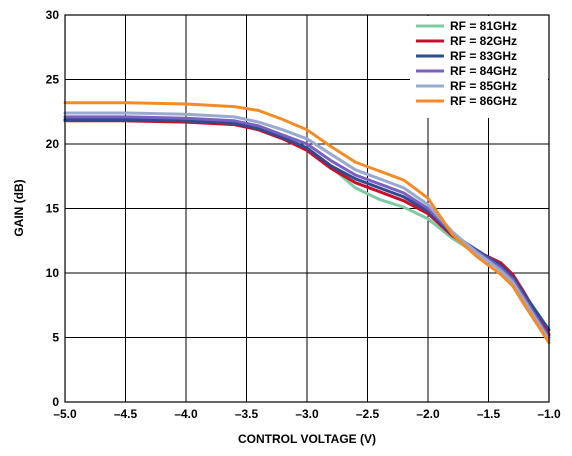 The image size is (572, 456). What do you see at coordinates (53, 144) in the screenshot?
I see `y-tick-label: 20` at bounding box center [53, 144].